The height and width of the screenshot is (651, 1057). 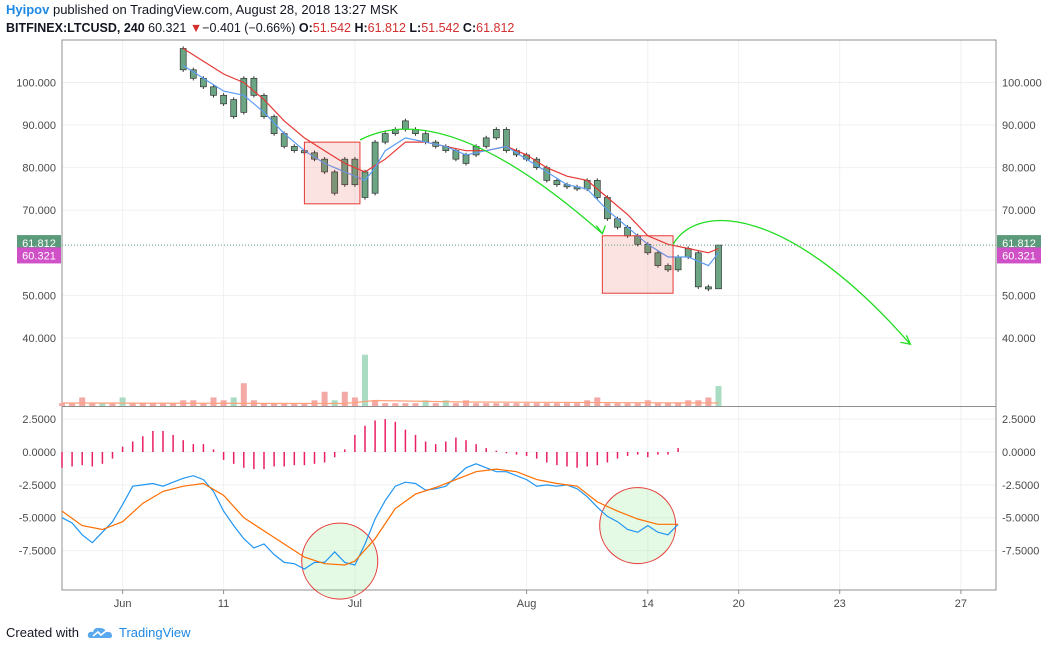 What do you see at coordinates (961, 604) in the screenshot?
I see `x-tick-label: 27` at bounding box center [961, 604].